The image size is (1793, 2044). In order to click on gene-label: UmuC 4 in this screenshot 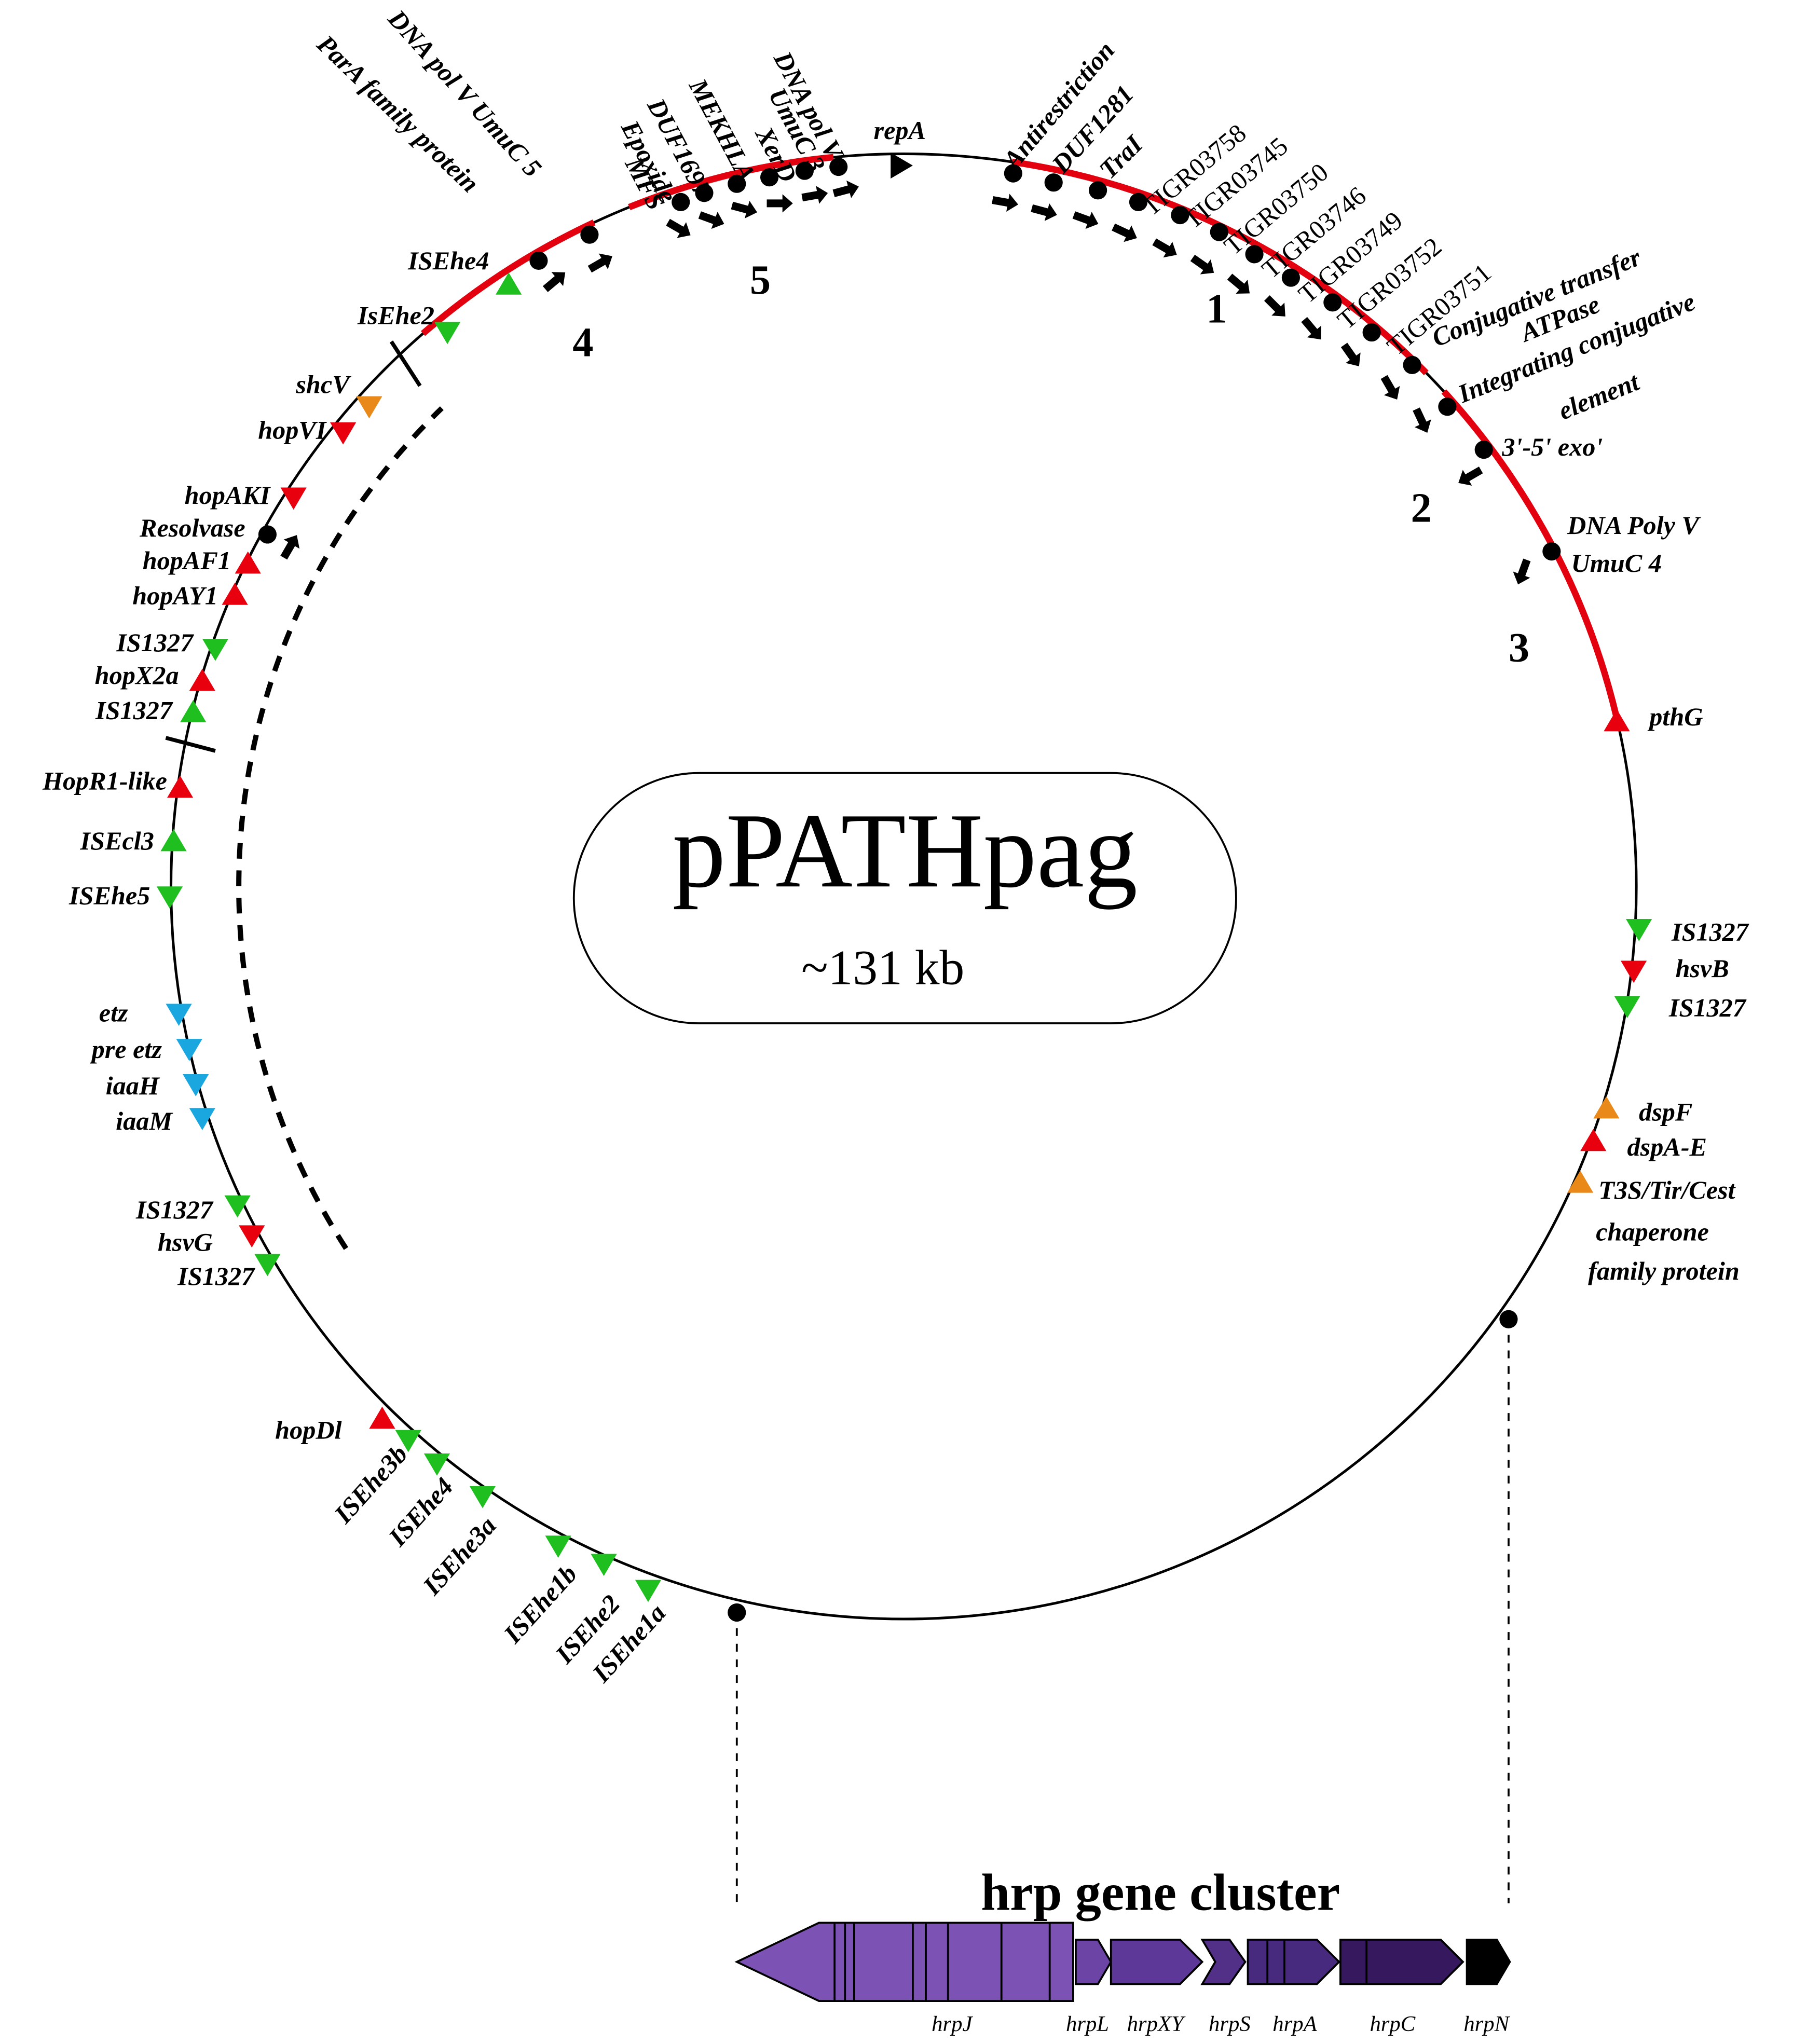, I will do `click(1617, 563)`.